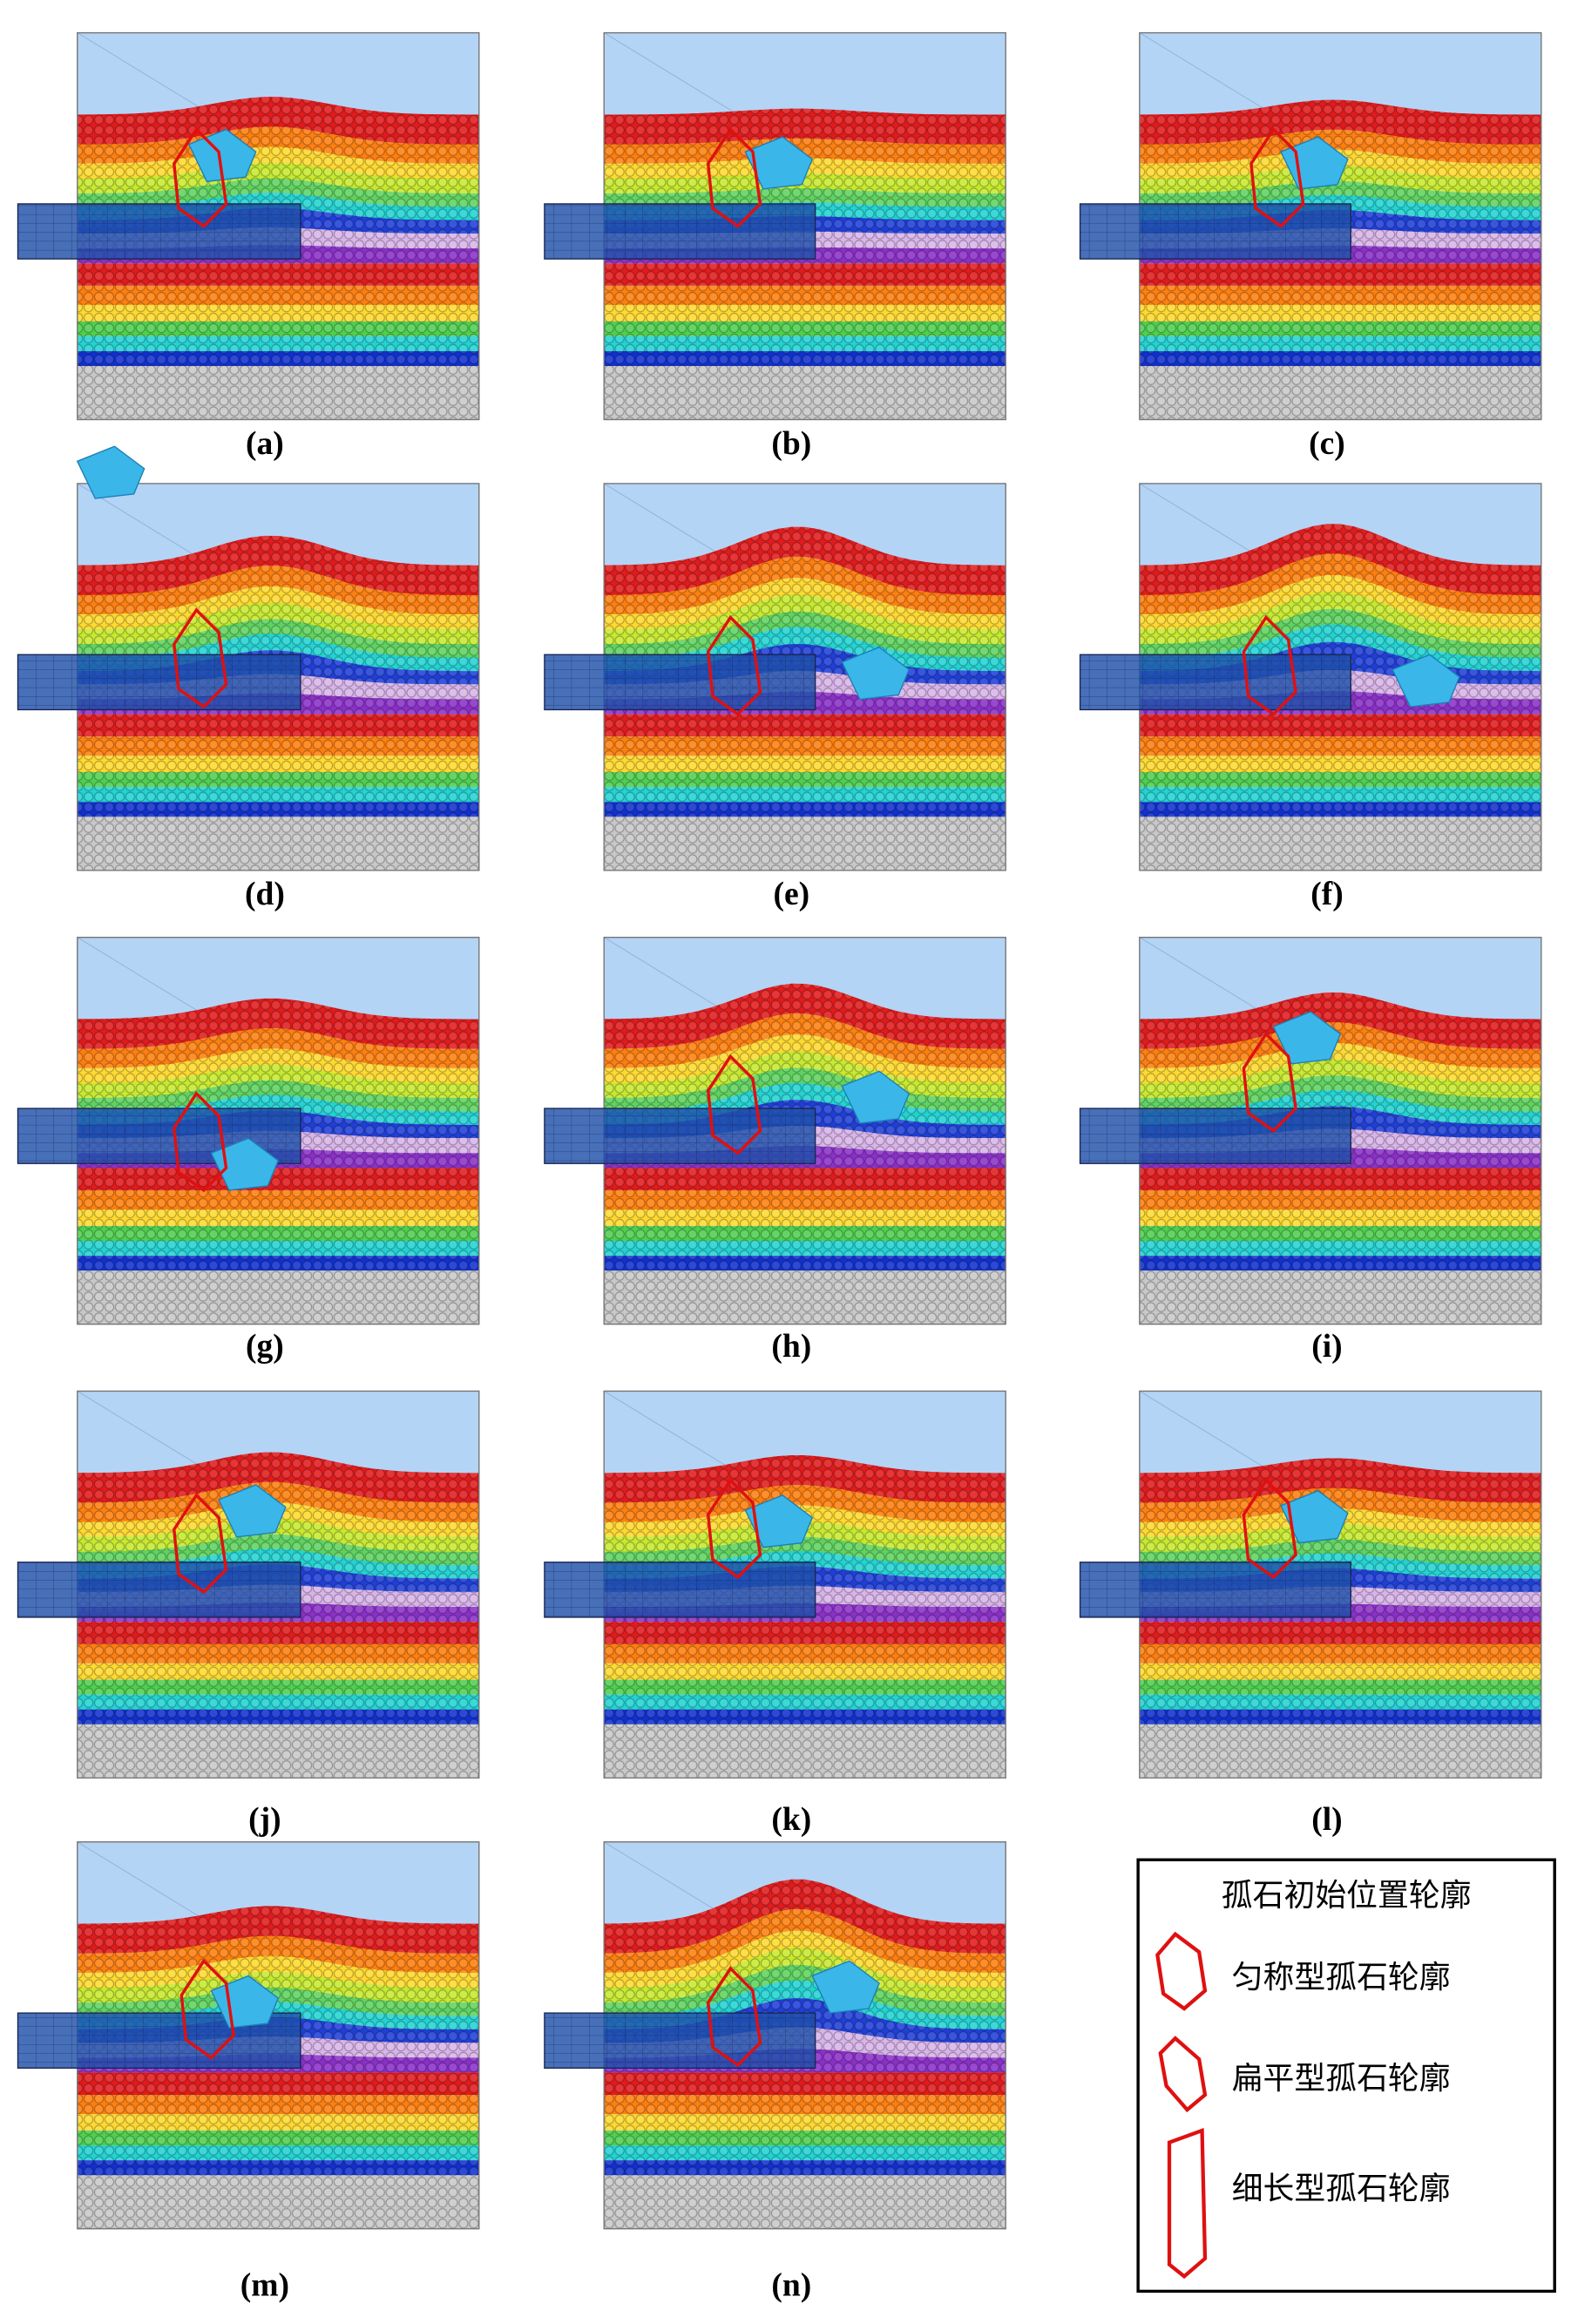 This screenshot has height=2324, width=1571. What do you see at coordinates (775, 2073) in the screenshot?
I see `panel: (n)` at bounding box center [775, 2073].